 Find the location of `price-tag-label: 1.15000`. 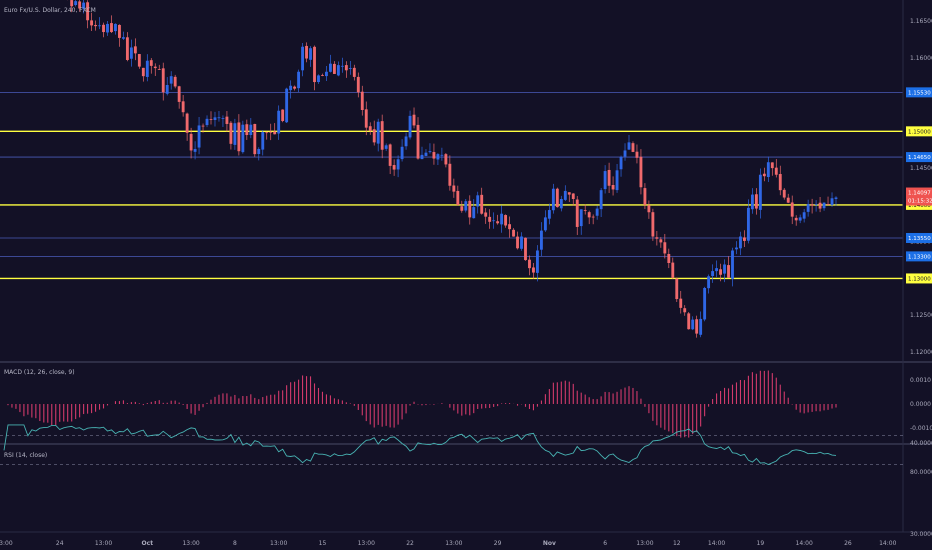

price-tag-label: 1.15000 is located at coordinates (919, 132).